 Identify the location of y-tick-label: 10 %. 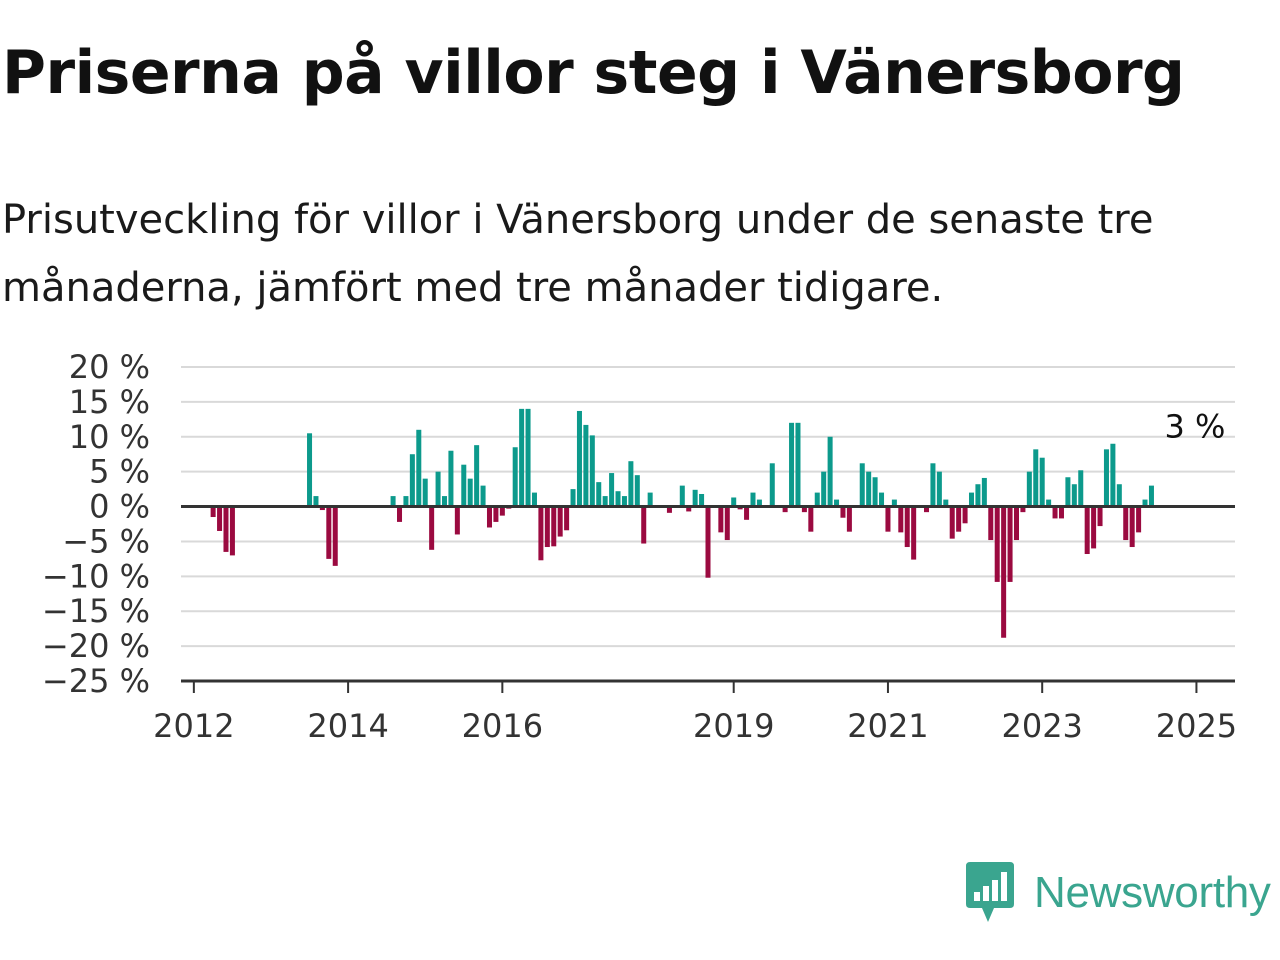
(109, 437).